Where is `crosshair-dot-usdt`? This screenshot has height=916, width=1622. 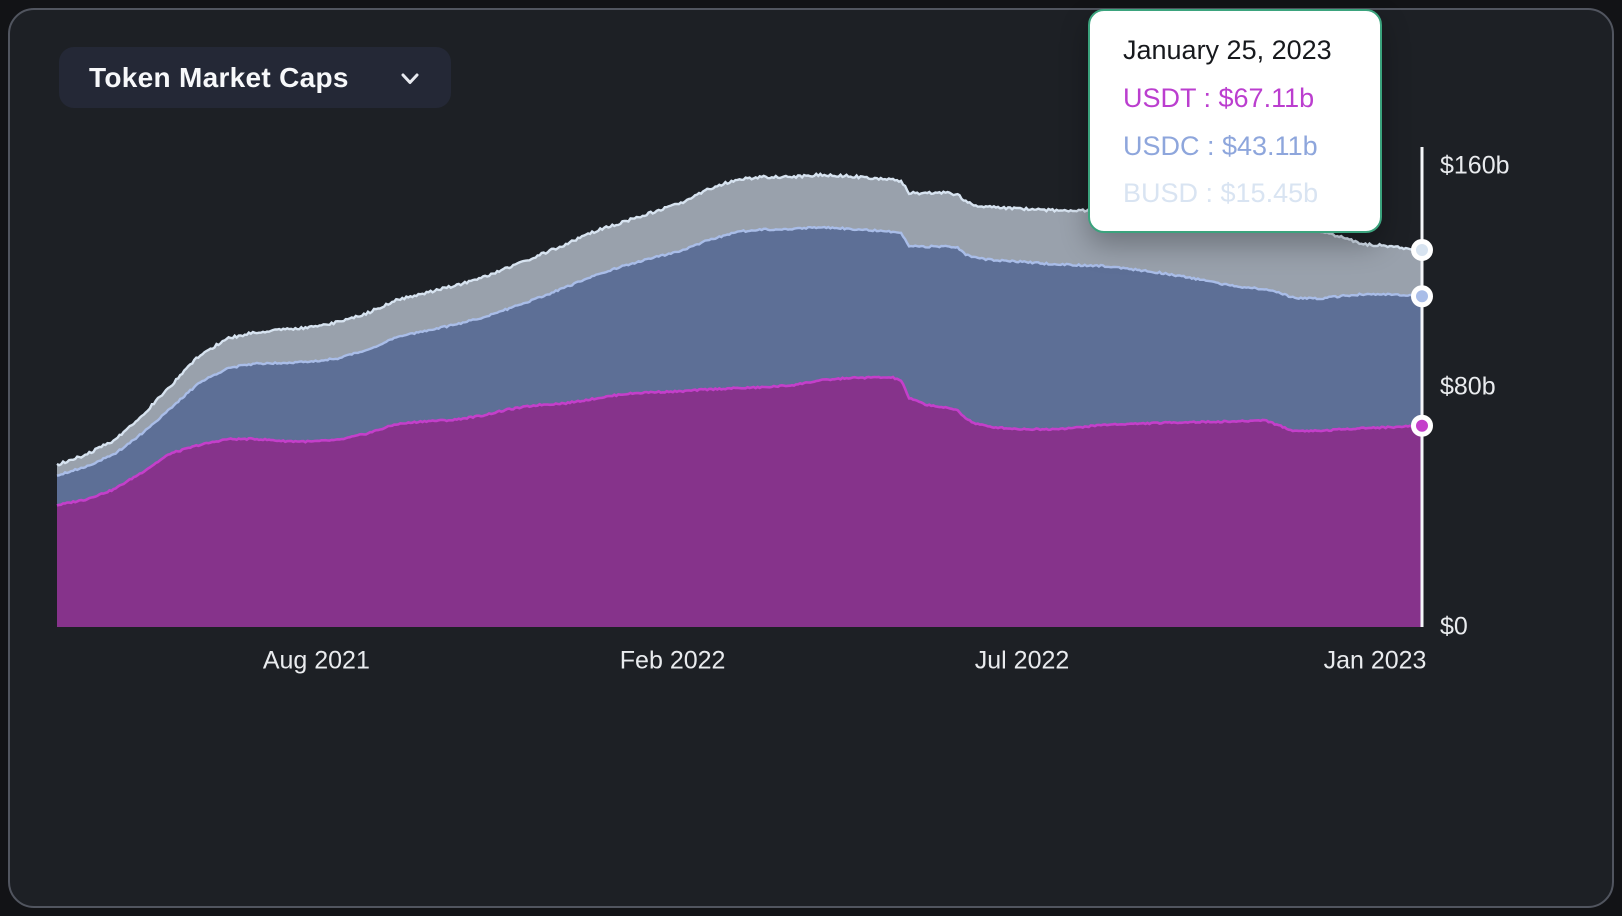
crosshair-dot-usdt is located at coordinates (1422, 425).